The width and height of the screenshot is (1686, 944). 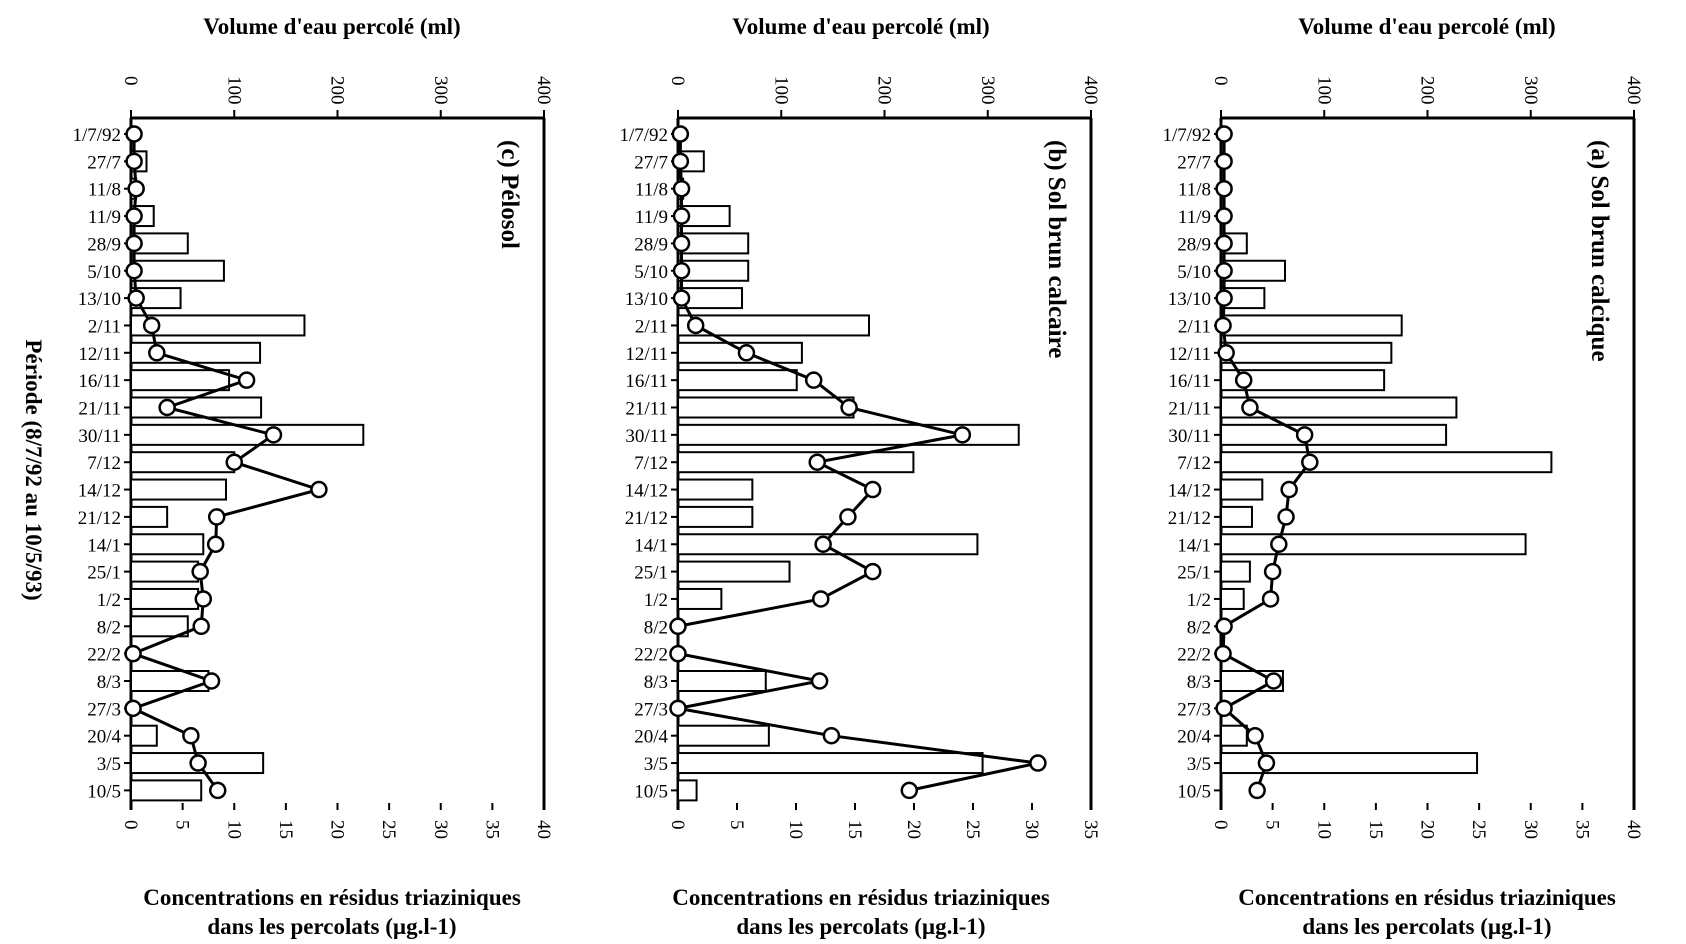 I want to click on category-label: 5/10, so click(x=651, y=272).